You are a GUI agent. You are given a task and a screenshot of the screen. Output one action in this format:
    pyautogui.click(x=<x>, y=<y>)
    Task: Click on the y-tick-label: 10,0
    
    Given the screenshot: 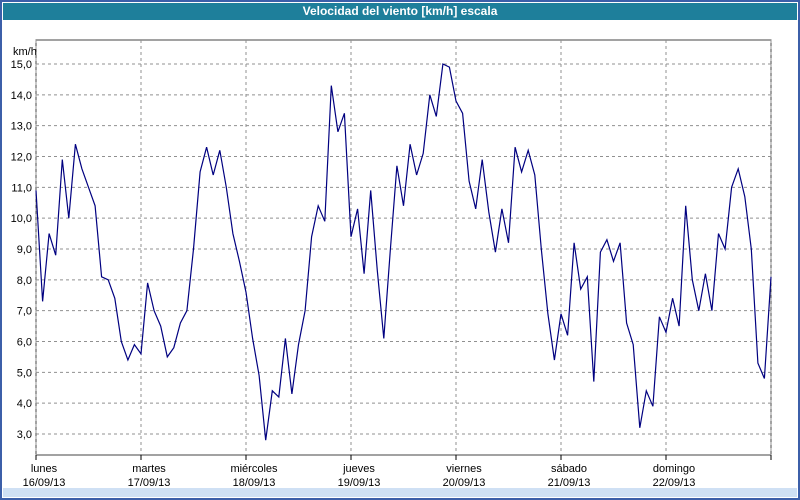 What is the action you would take?
    pyautogui.click(x=21, y=219)
    